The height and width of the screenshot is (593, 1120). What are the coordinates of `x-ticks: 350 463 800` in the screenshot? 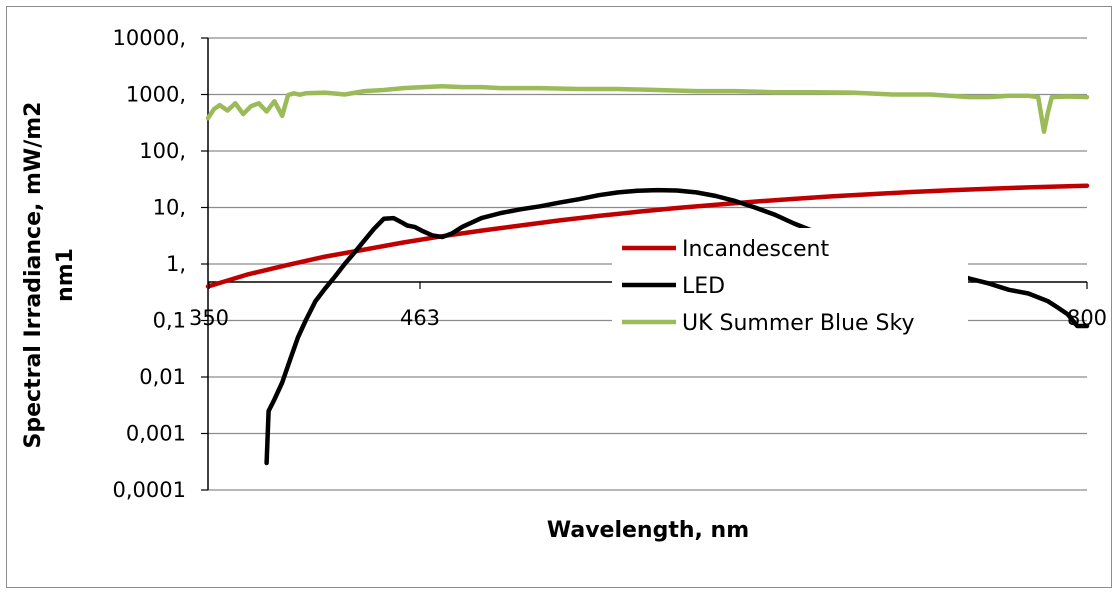 It's located at (648, 306).